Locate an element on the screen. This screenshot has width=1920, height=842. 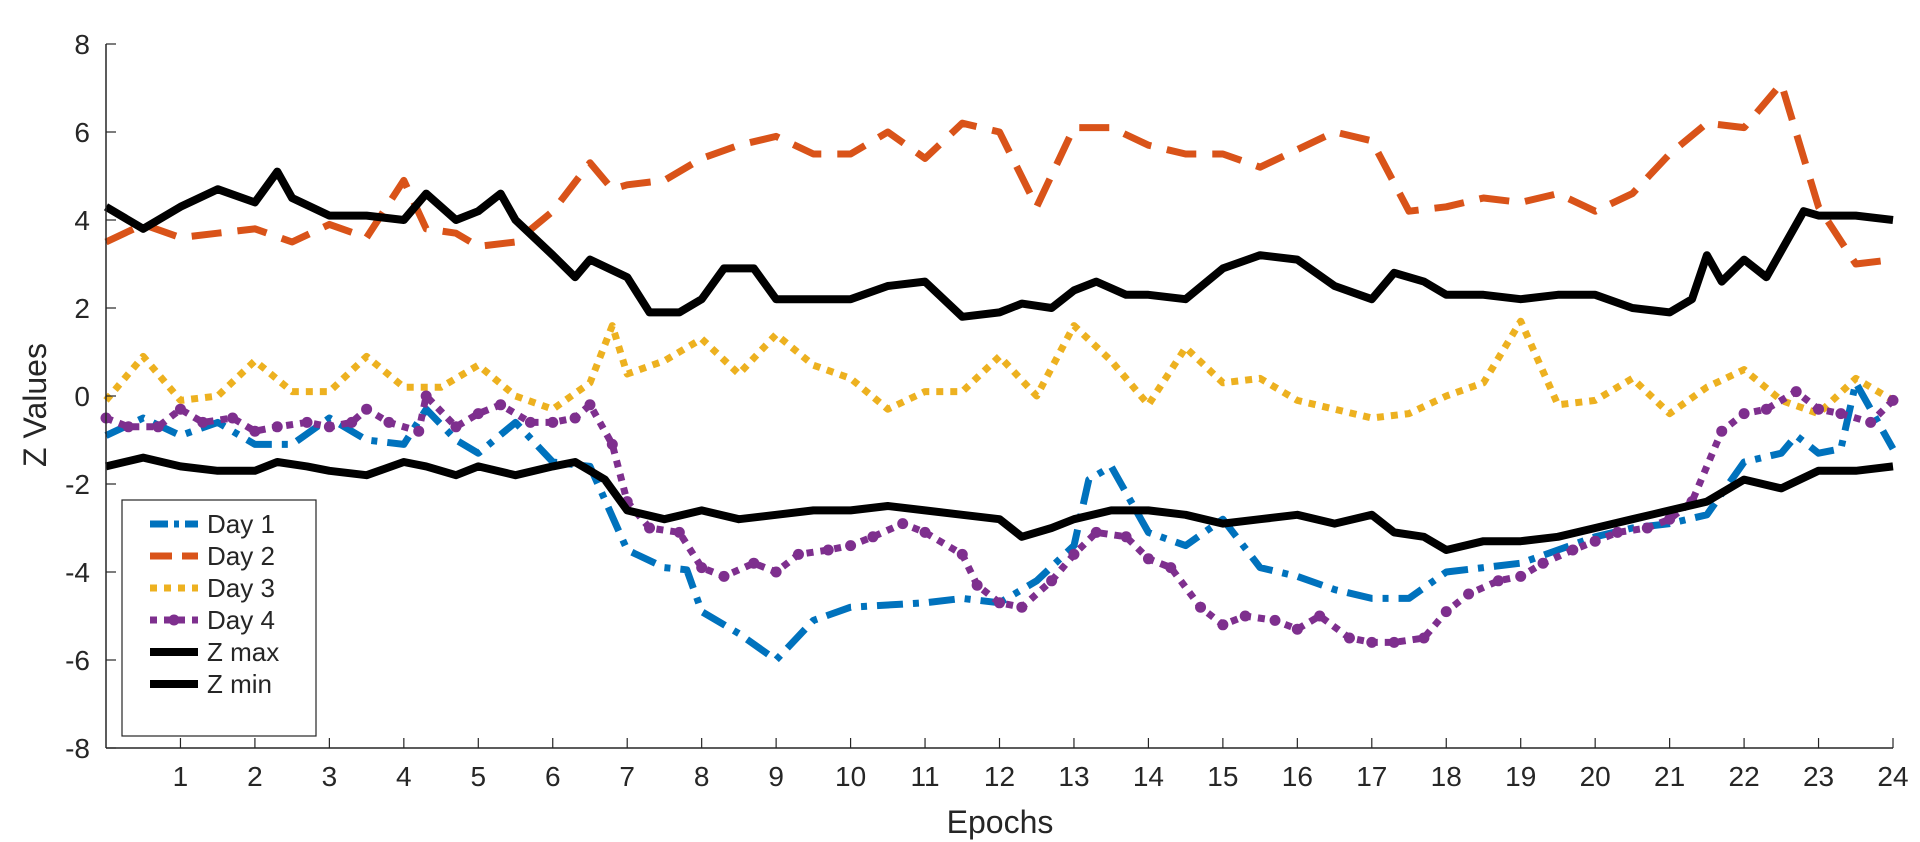
x-tick-label: 22 is located at coordinates (1744, 776).